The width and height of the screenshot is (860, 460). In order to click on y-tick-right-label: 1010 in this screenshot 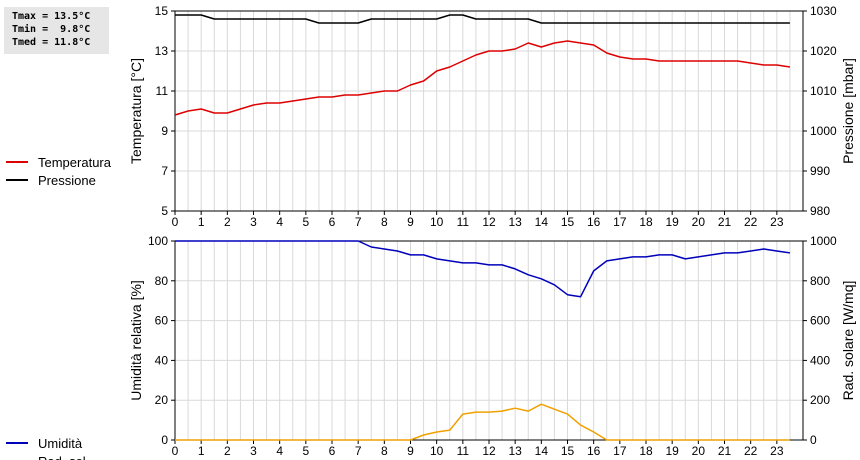, I will do `click(823, 91)`.